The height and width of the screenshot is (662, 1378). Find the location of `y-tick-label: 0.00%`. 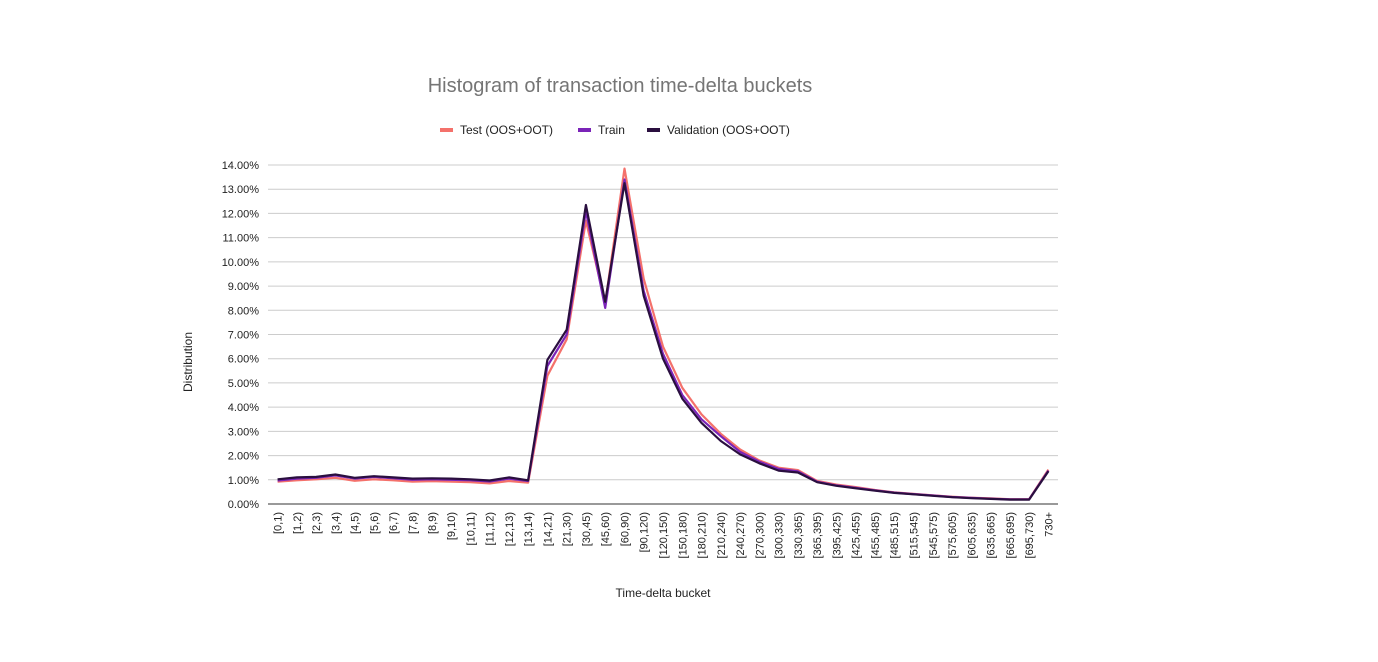

y-tick-label: 0.00% is located at coordinates (243, 505).